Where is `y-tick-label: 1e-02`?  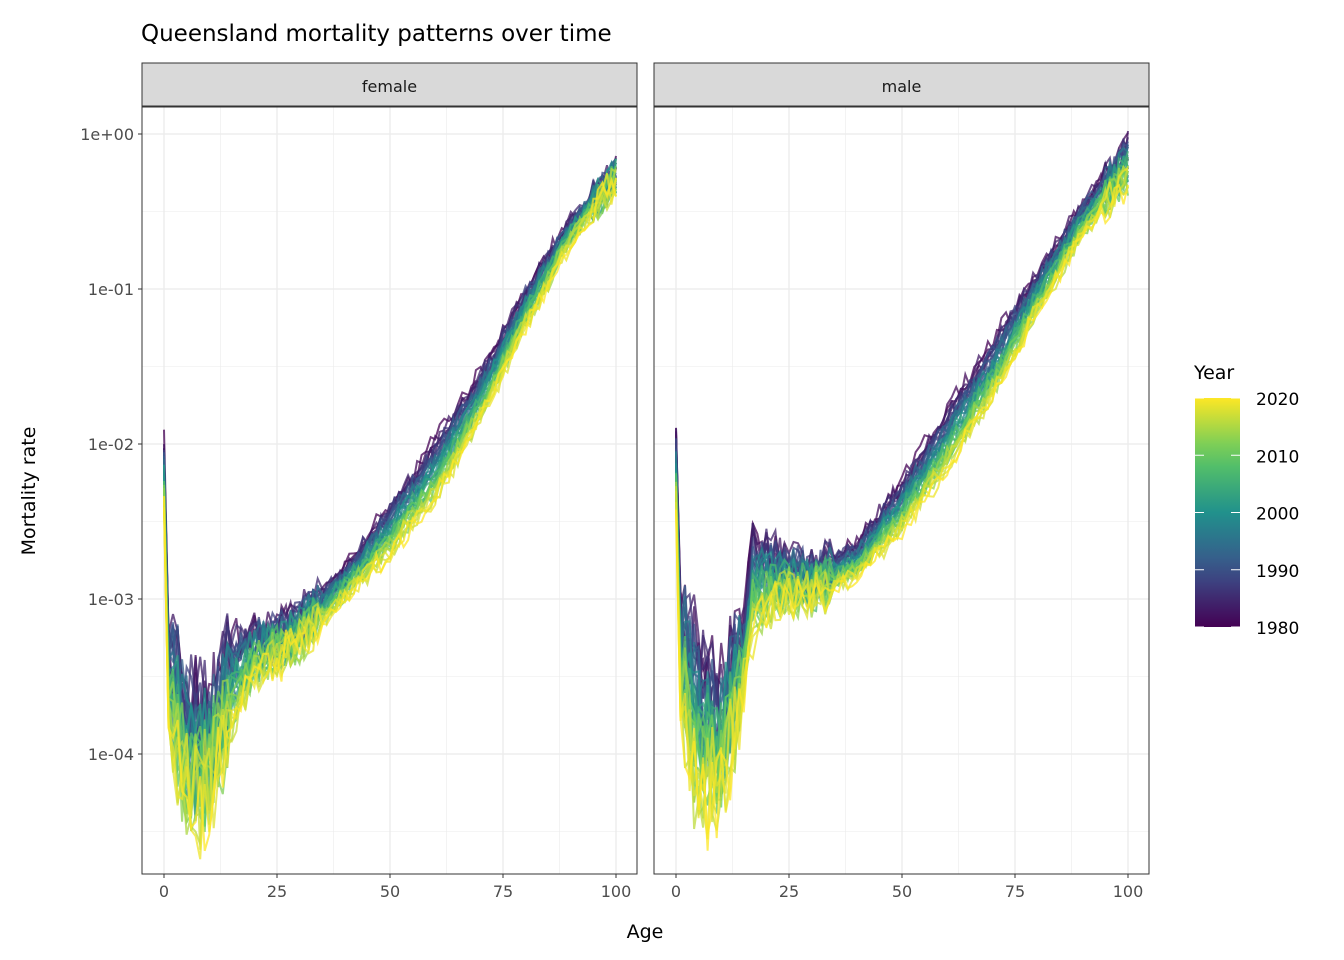
y-tick-label: 1e-02 is located at coordinates (111, 444).